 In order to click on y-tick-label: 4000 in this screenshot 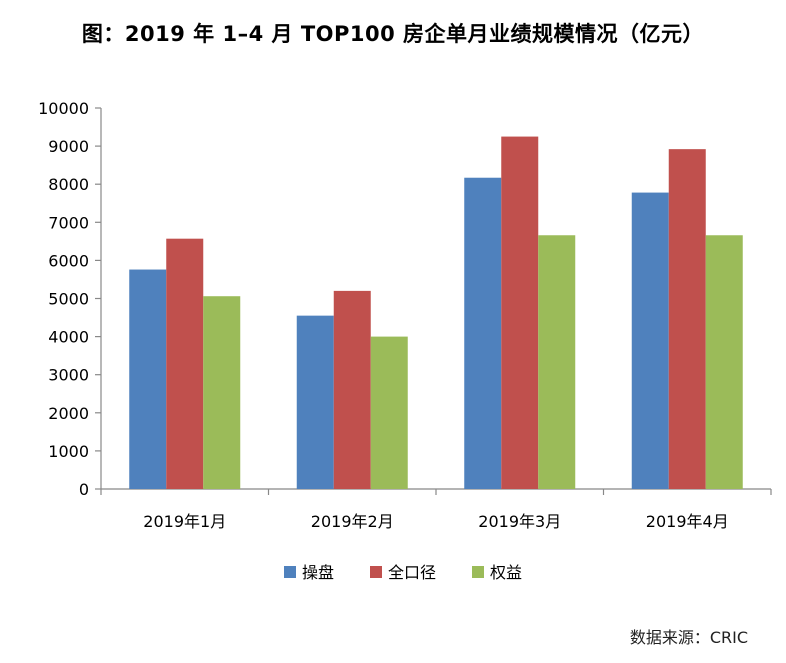, I will do `click(68, 337)`.